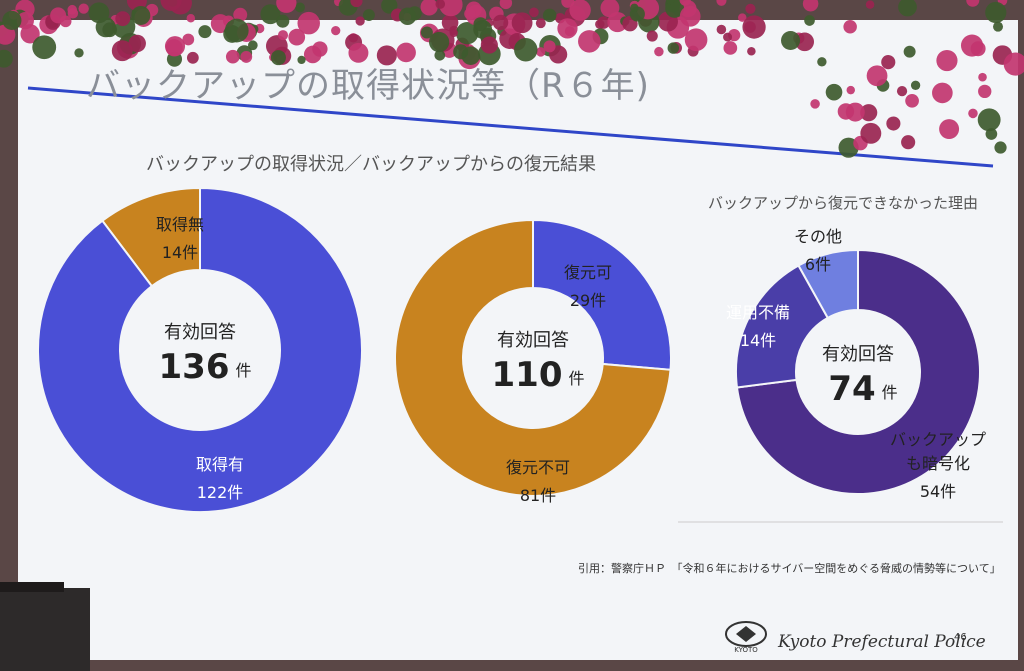 This screenshot has height=671, width=1024. Describe the element at coordinates (220, 492) in the screenshot. I see `slice-value-label: 122件` at that location.